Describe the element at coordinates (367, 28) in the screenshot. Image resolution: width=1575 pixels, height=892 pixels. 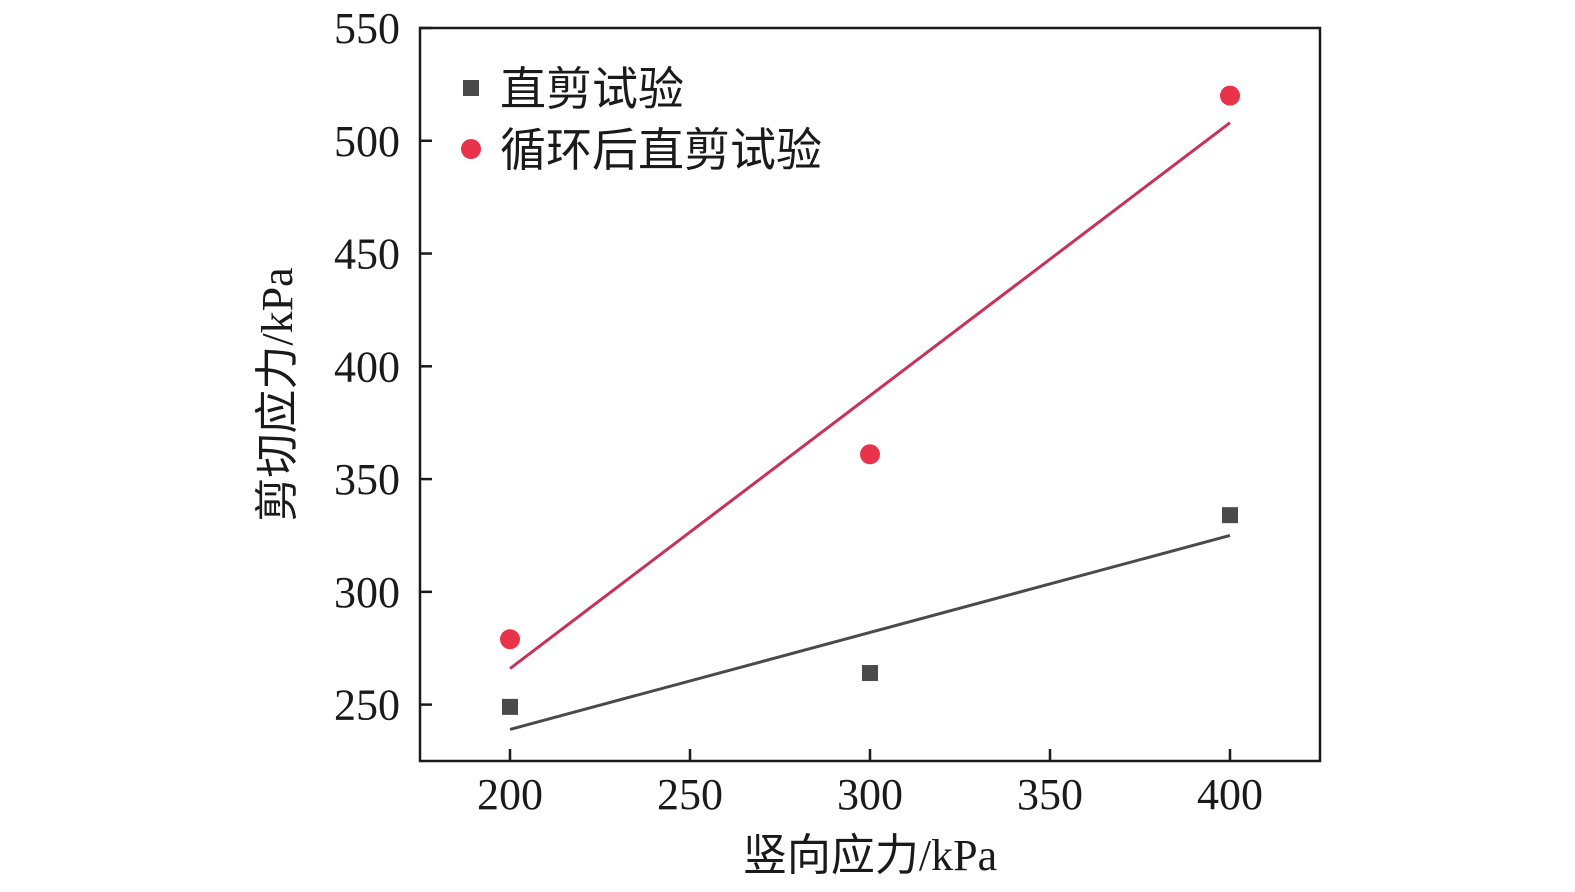
I see `y-tick-label: 550` at that location.